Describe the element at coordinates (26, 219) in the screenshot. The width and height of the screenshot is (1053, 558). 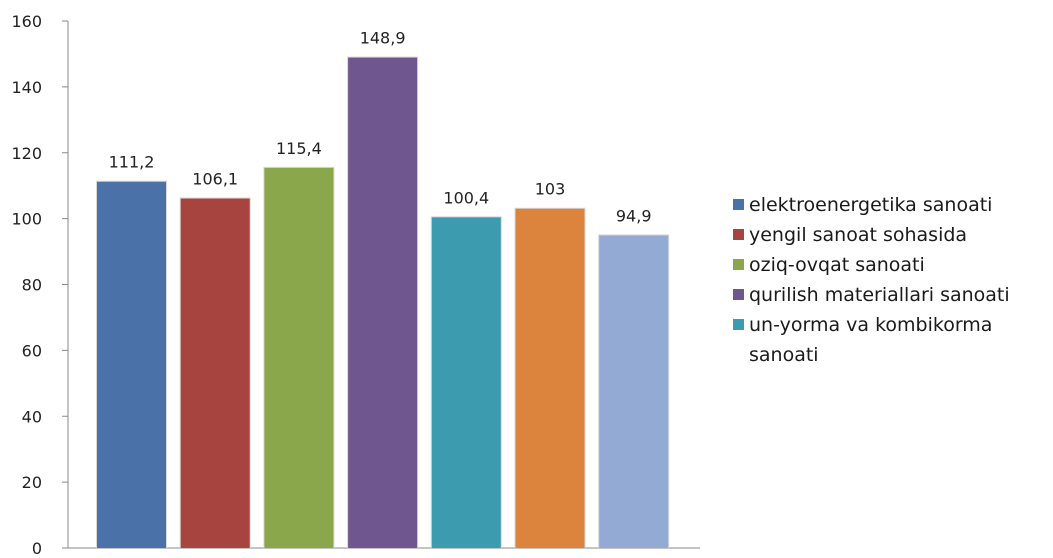
I see `y-tick-label: 100` at that location.